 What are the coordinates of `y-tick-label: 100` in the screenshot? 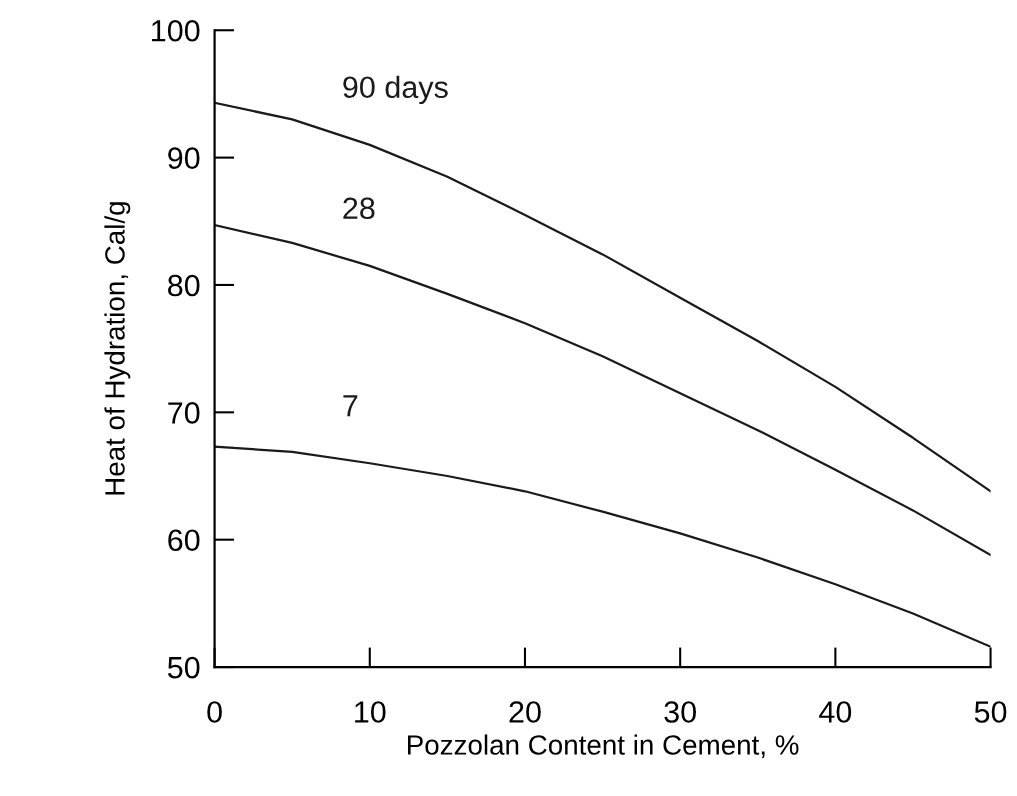 It's located at (176, 30).